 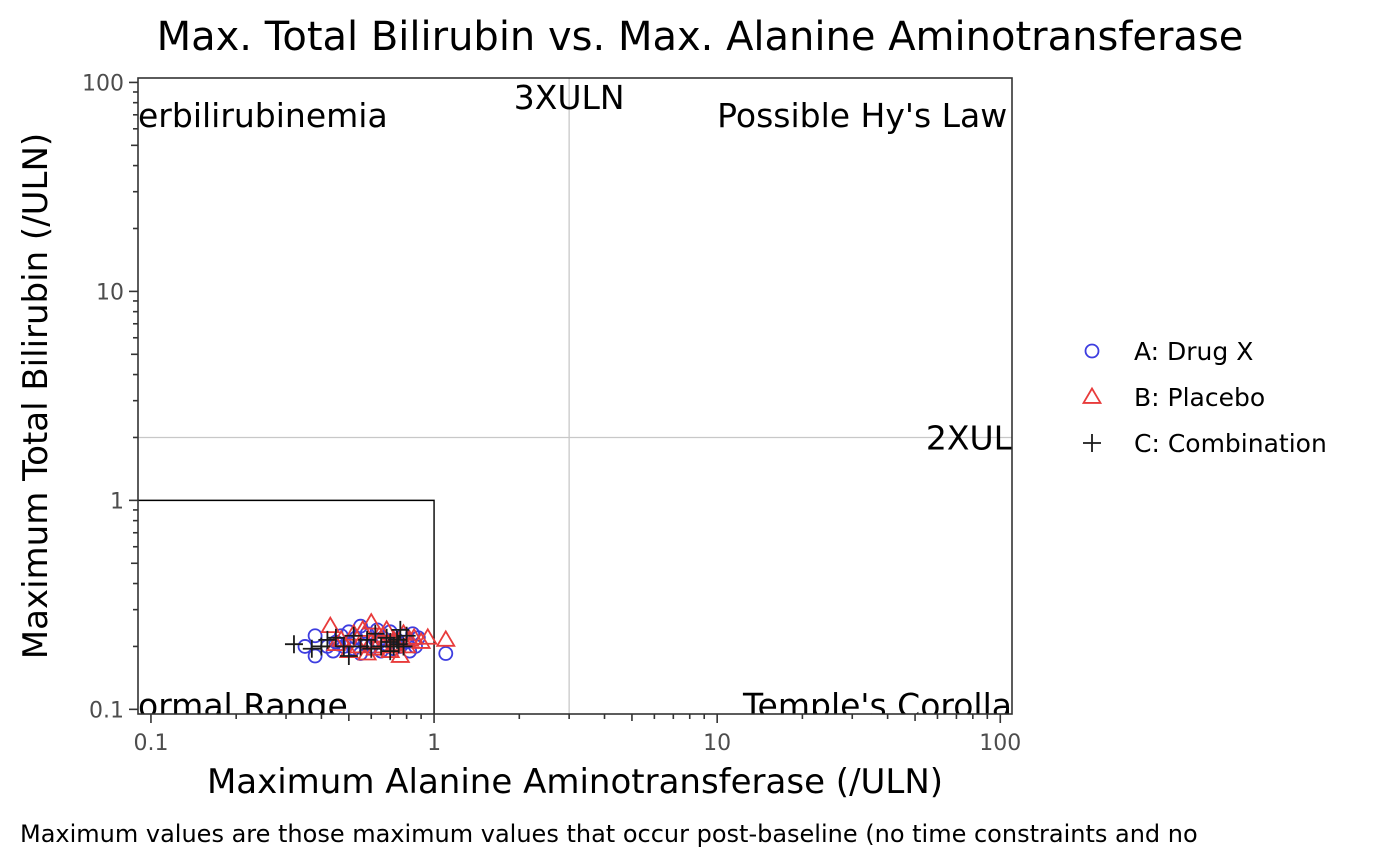 I want to click on x-tick-label: 0.1, so click(x=150, y=743).